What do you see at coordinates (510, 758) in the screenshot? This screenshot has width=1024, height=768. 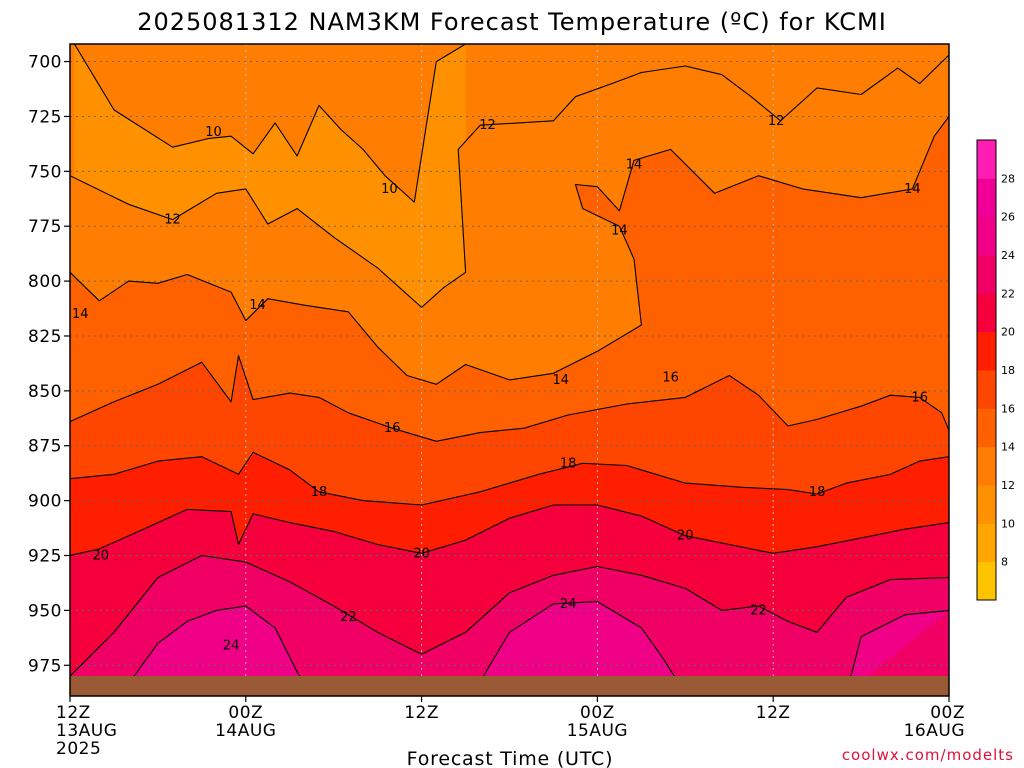 I see `x-axis-label: Forecast Time (UTC)` at bounding box center [510, 758].